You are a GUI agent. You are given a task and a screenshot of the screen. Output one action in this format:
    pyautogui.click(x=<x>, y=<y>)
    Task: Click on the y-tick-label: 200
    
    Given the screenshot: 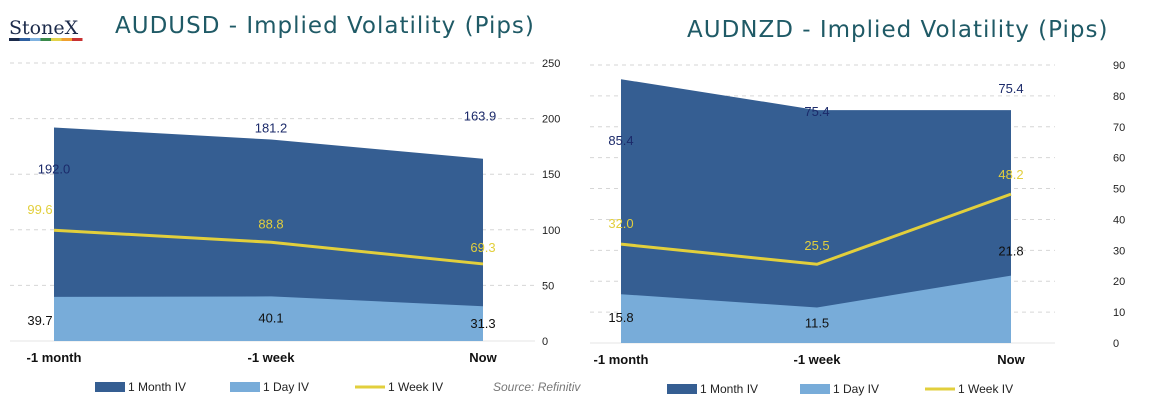 What is the action you would take?
    pyautogui.click(x=551, y=120)
    